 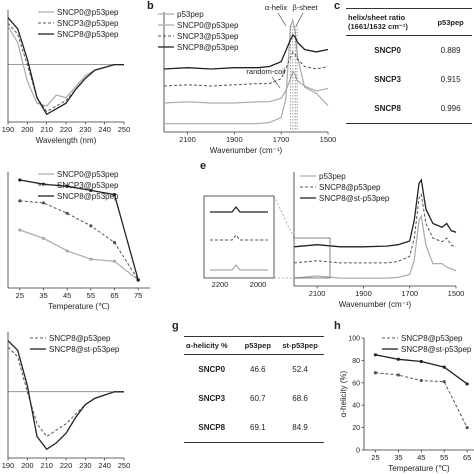 I want to click on legend-label-h-0: SNCP8@p53pep, so click(x=432, y=338).